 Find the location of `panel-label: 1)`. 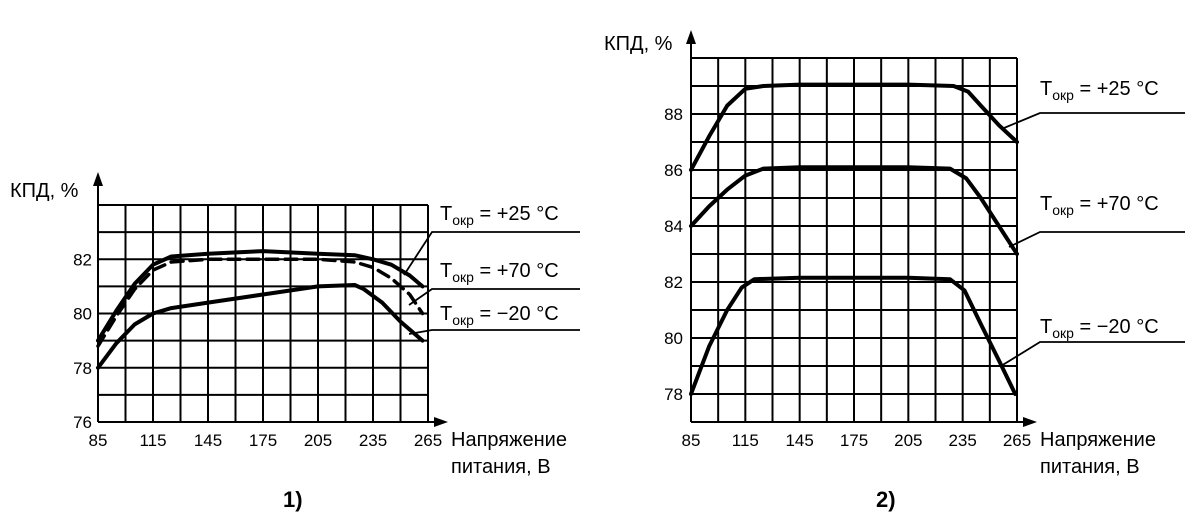

panel-label: 1) is located at coordinates (293, 499).